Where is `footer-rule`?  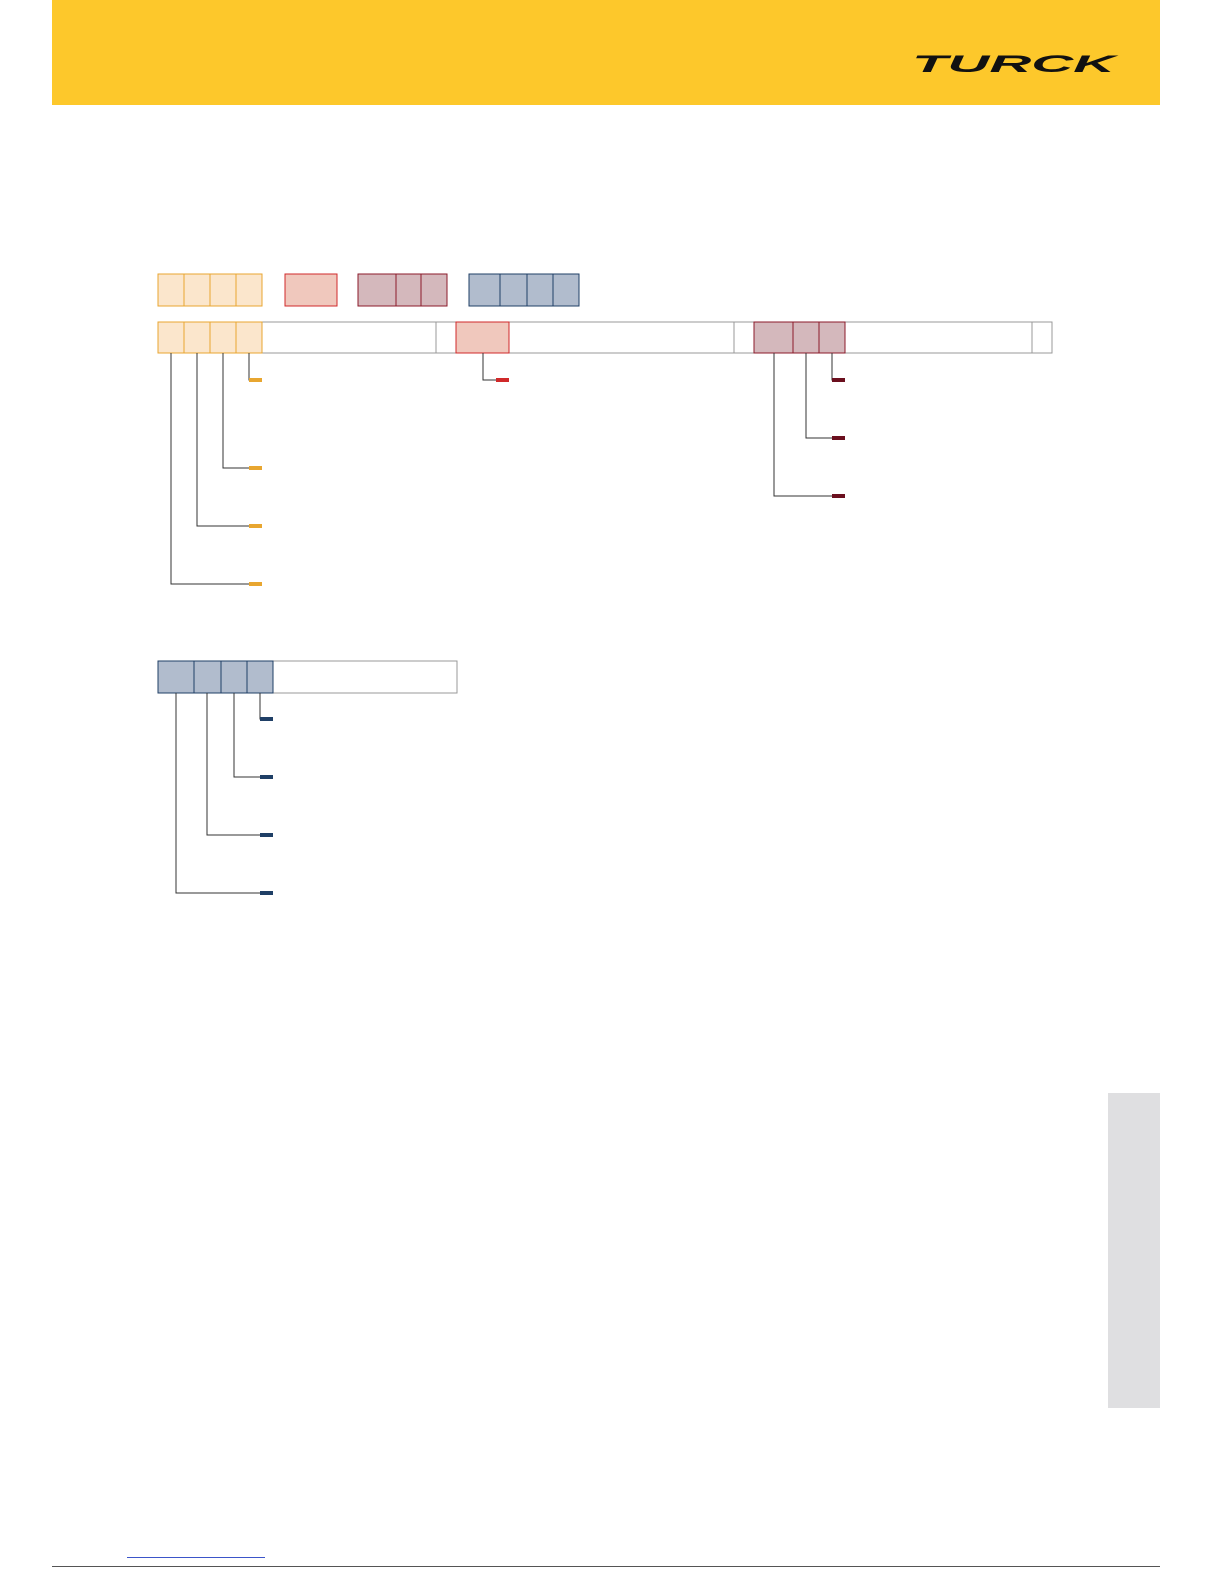 footer-rule is located at coordinates (606, 1566).